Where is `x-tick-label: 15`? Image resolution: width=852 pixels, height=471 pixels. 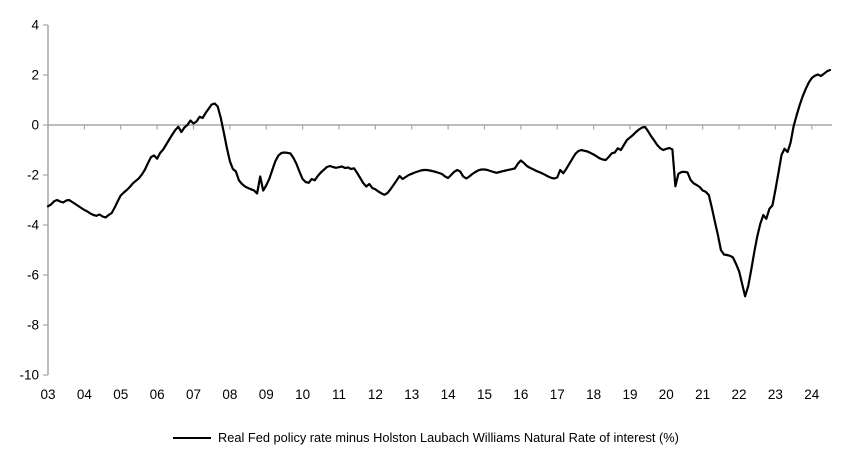 x-tick-label: 15 is located at coordinates (484, 394).